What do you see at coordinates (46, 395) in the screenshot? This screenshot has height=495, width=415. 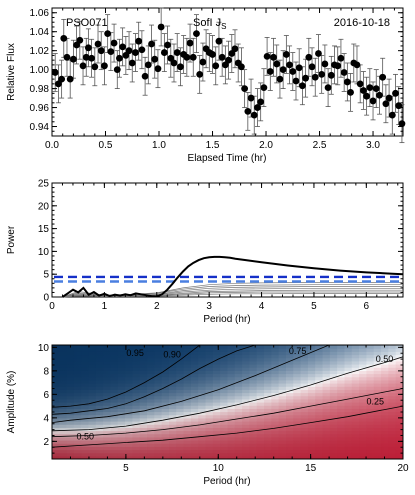 I see `y-tick-label: 6` at bounding box center [46, 395].